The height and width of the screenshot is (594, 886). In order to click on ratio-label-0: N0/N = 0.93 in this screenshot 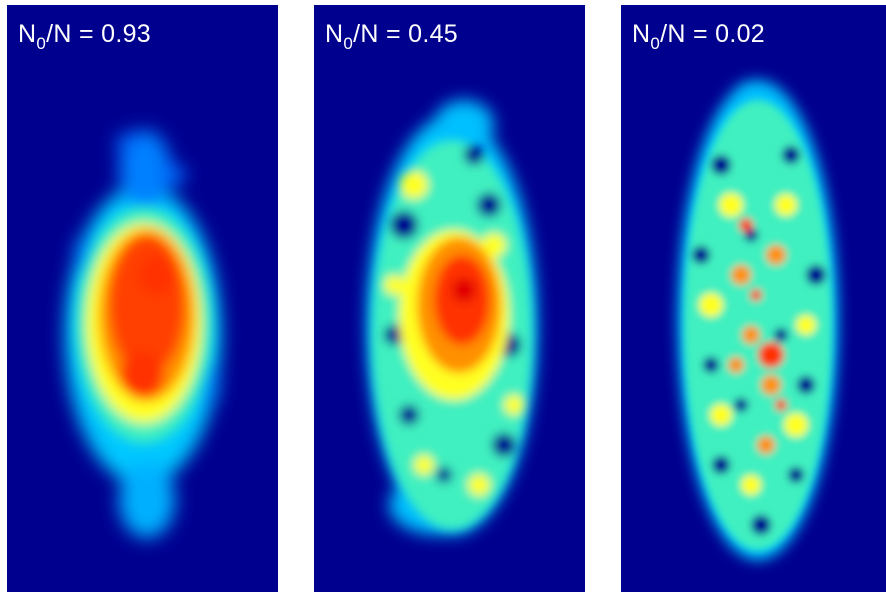, I will do `click(84, 36)`.